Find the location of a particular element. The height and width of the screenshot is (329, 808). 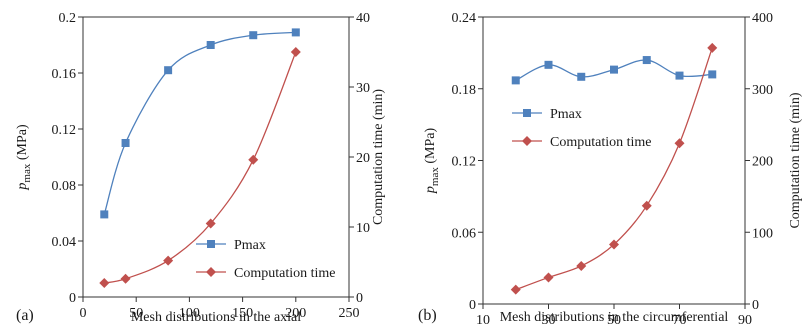

x-tick-label: 250 is located at coordinates (349, 313).